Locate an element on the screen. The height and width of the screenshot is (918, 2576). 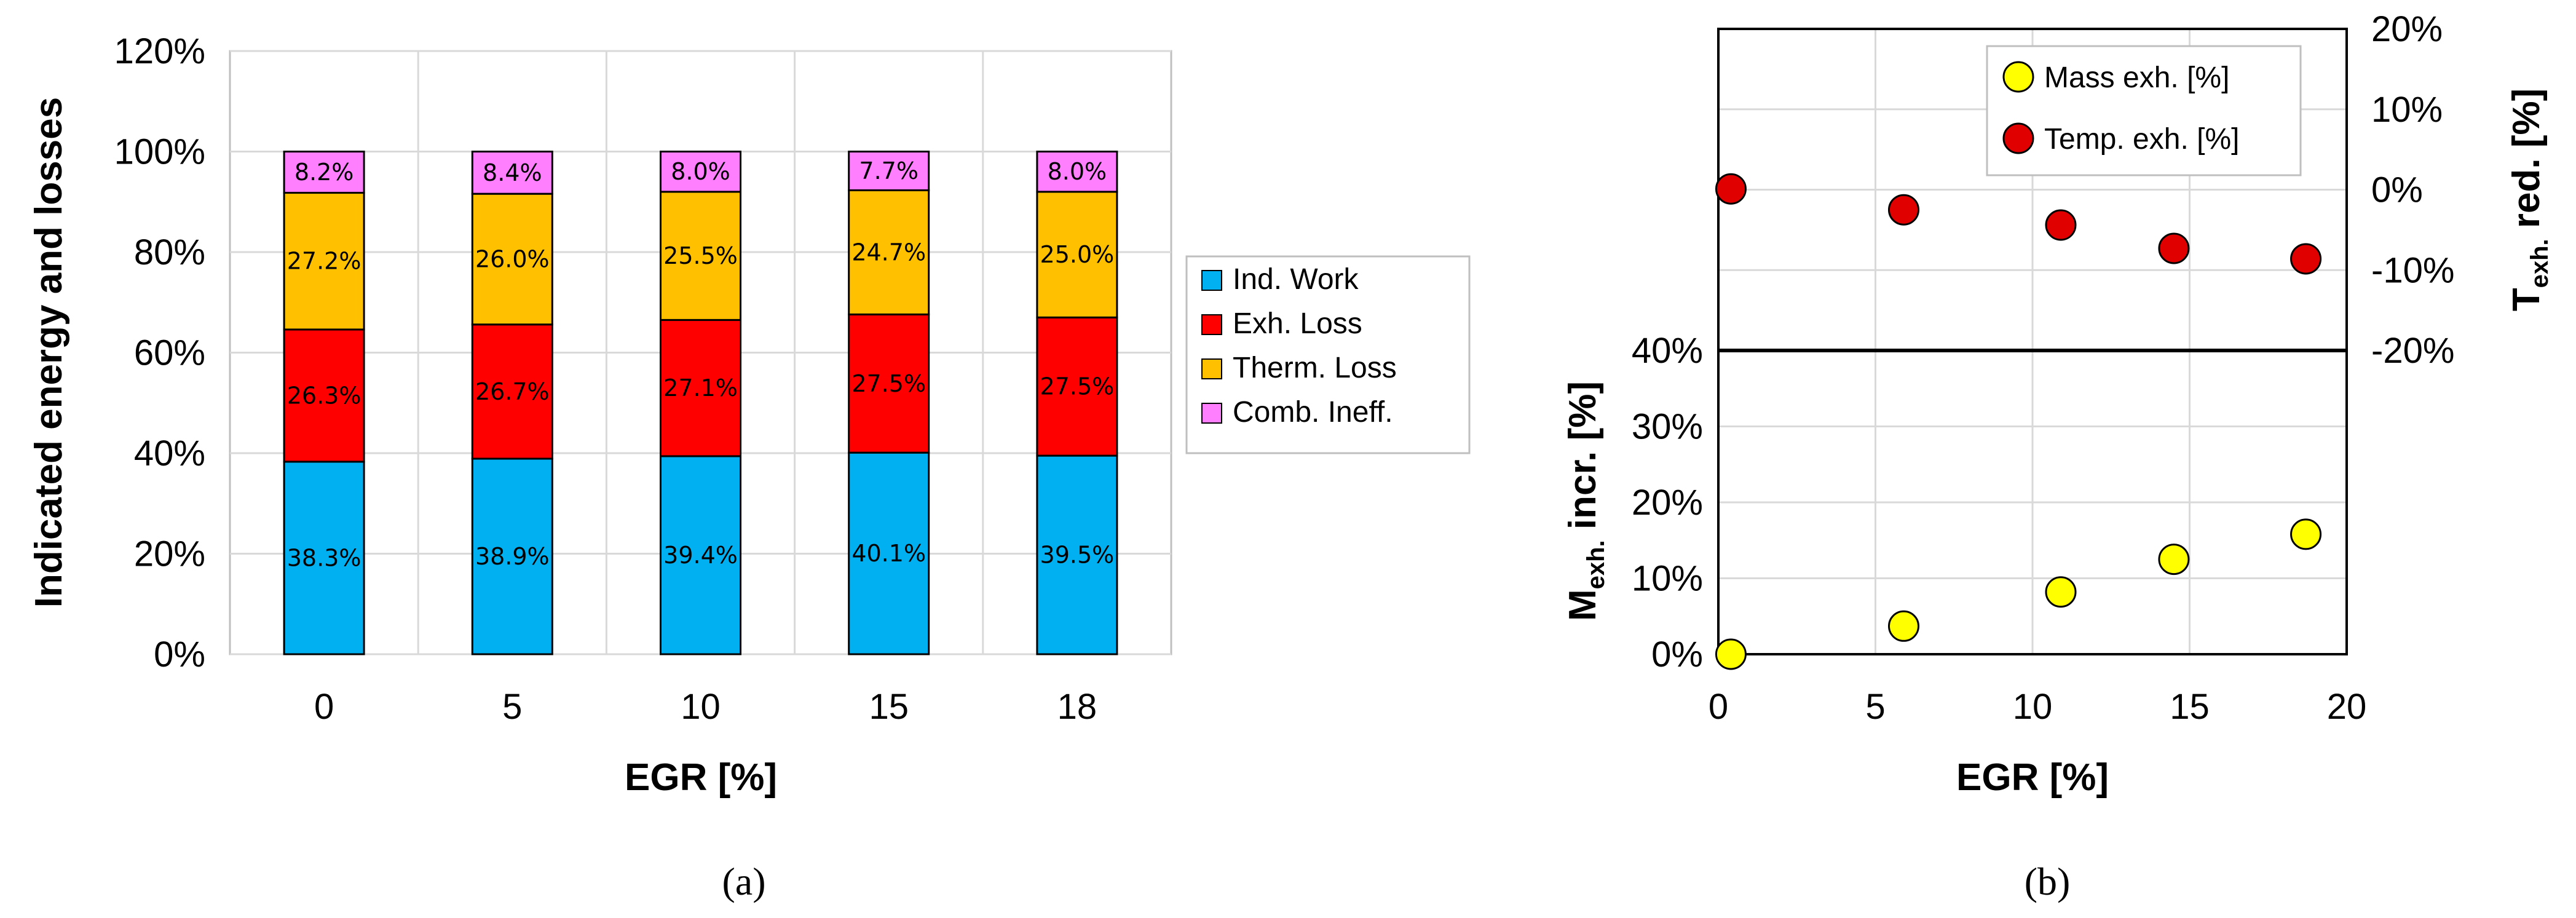
x-tick-label-a: 0 is located at coordinates (324, 707).